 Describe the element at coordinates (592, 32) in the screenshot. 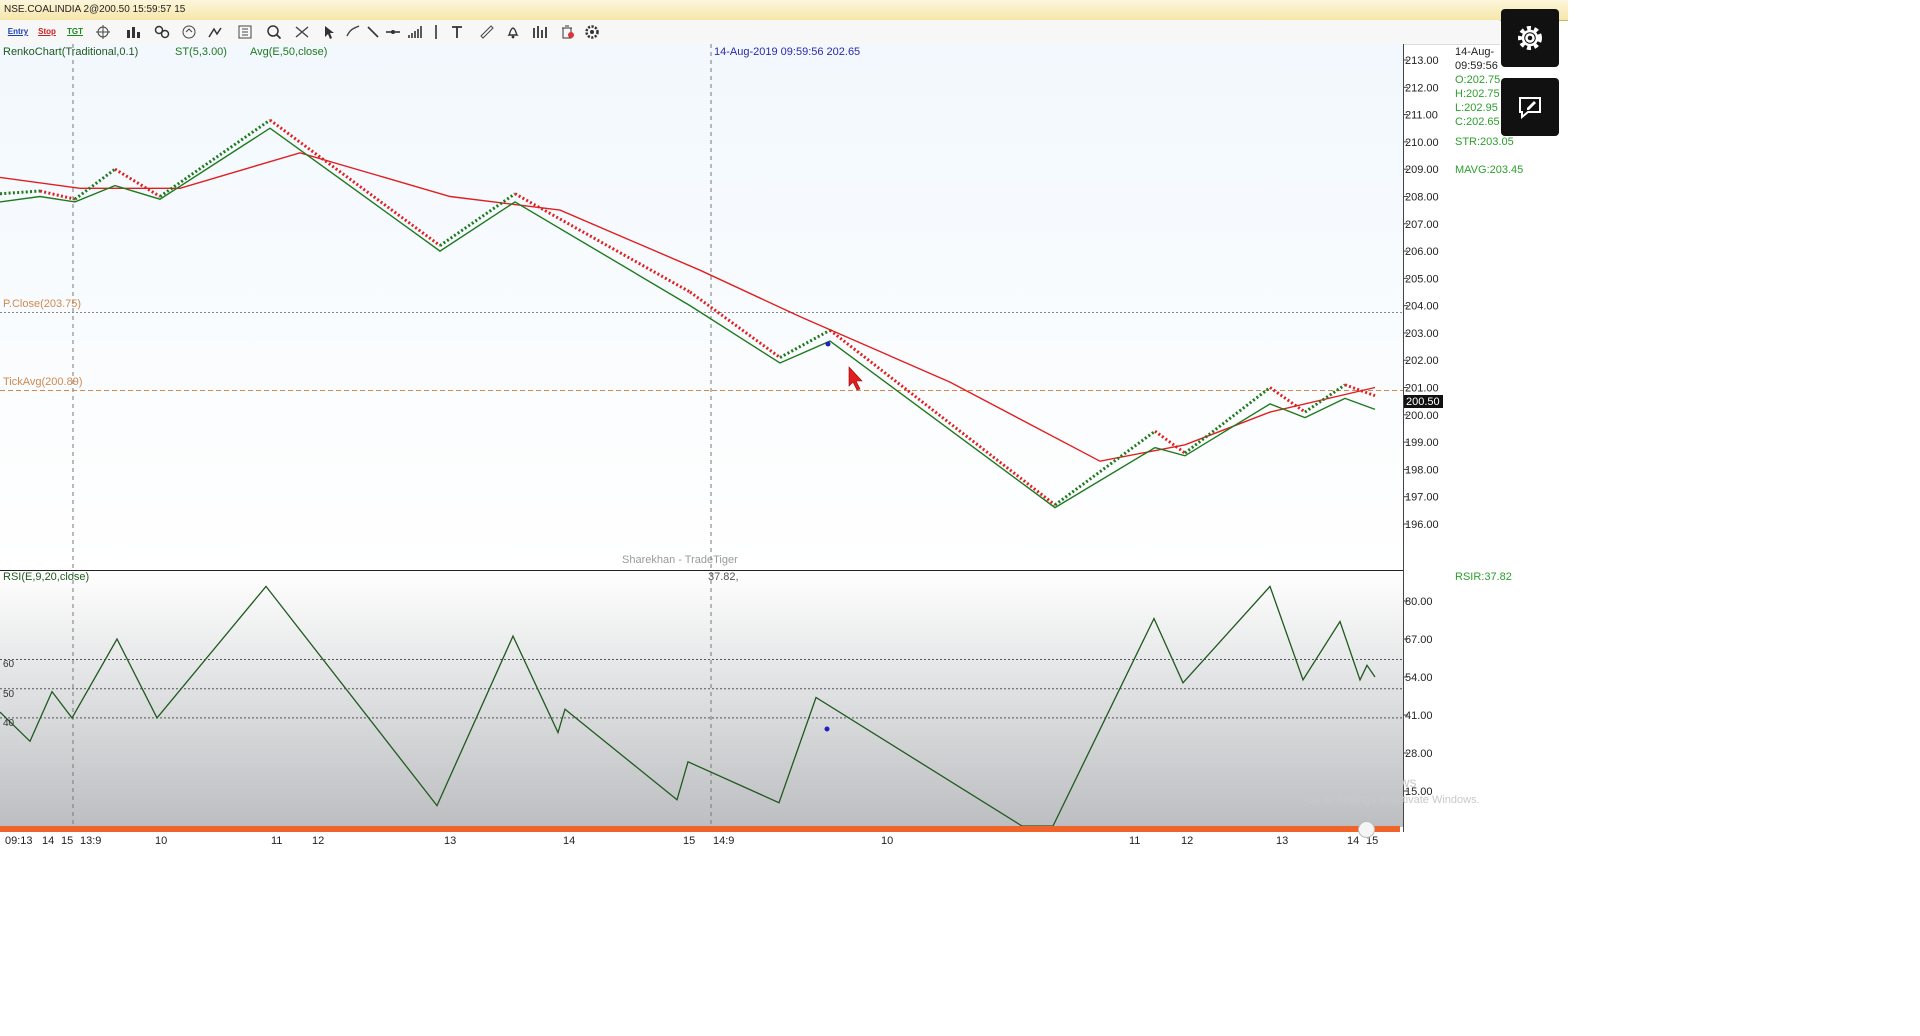

I see `settings-gear-icon` at that location.